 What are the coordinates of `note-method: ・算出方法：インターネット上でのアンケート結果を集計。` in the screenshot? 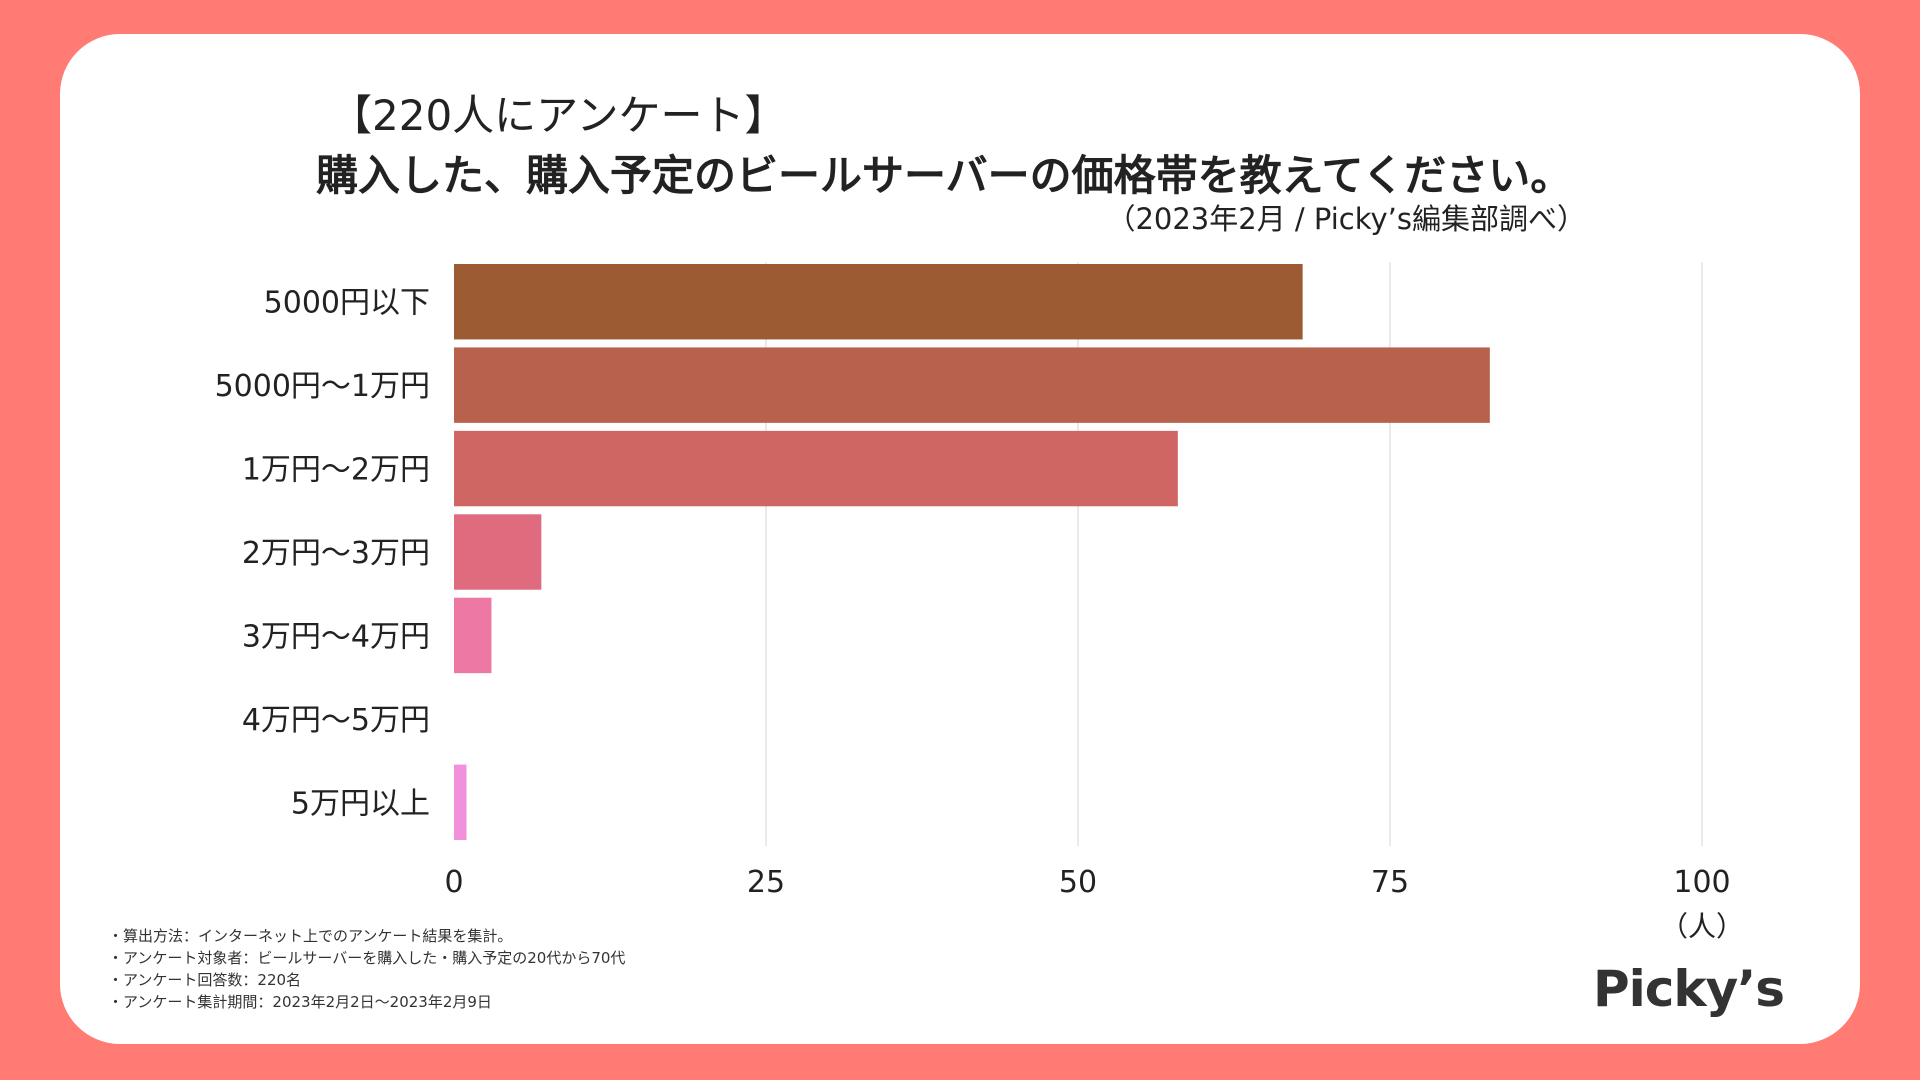 It's located at (310, 936).